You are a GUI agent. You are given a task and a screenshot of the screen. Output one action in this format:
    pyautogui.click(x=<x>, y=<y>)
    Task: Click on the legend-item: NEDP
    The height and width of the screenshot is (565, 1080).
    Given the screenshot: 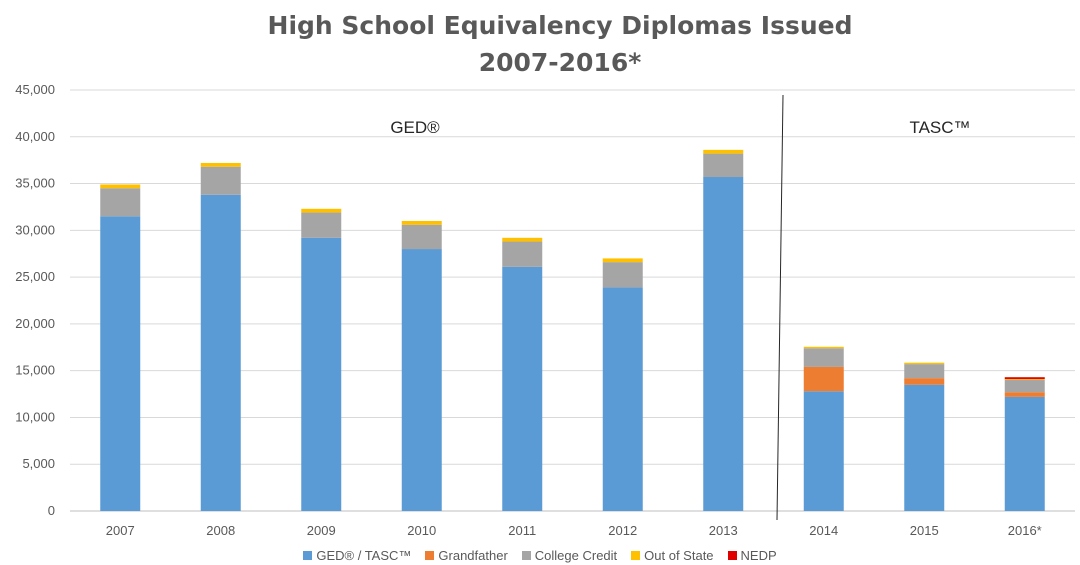 What is the action you would take?
    pyautogui.click(x=752, y=555)
    